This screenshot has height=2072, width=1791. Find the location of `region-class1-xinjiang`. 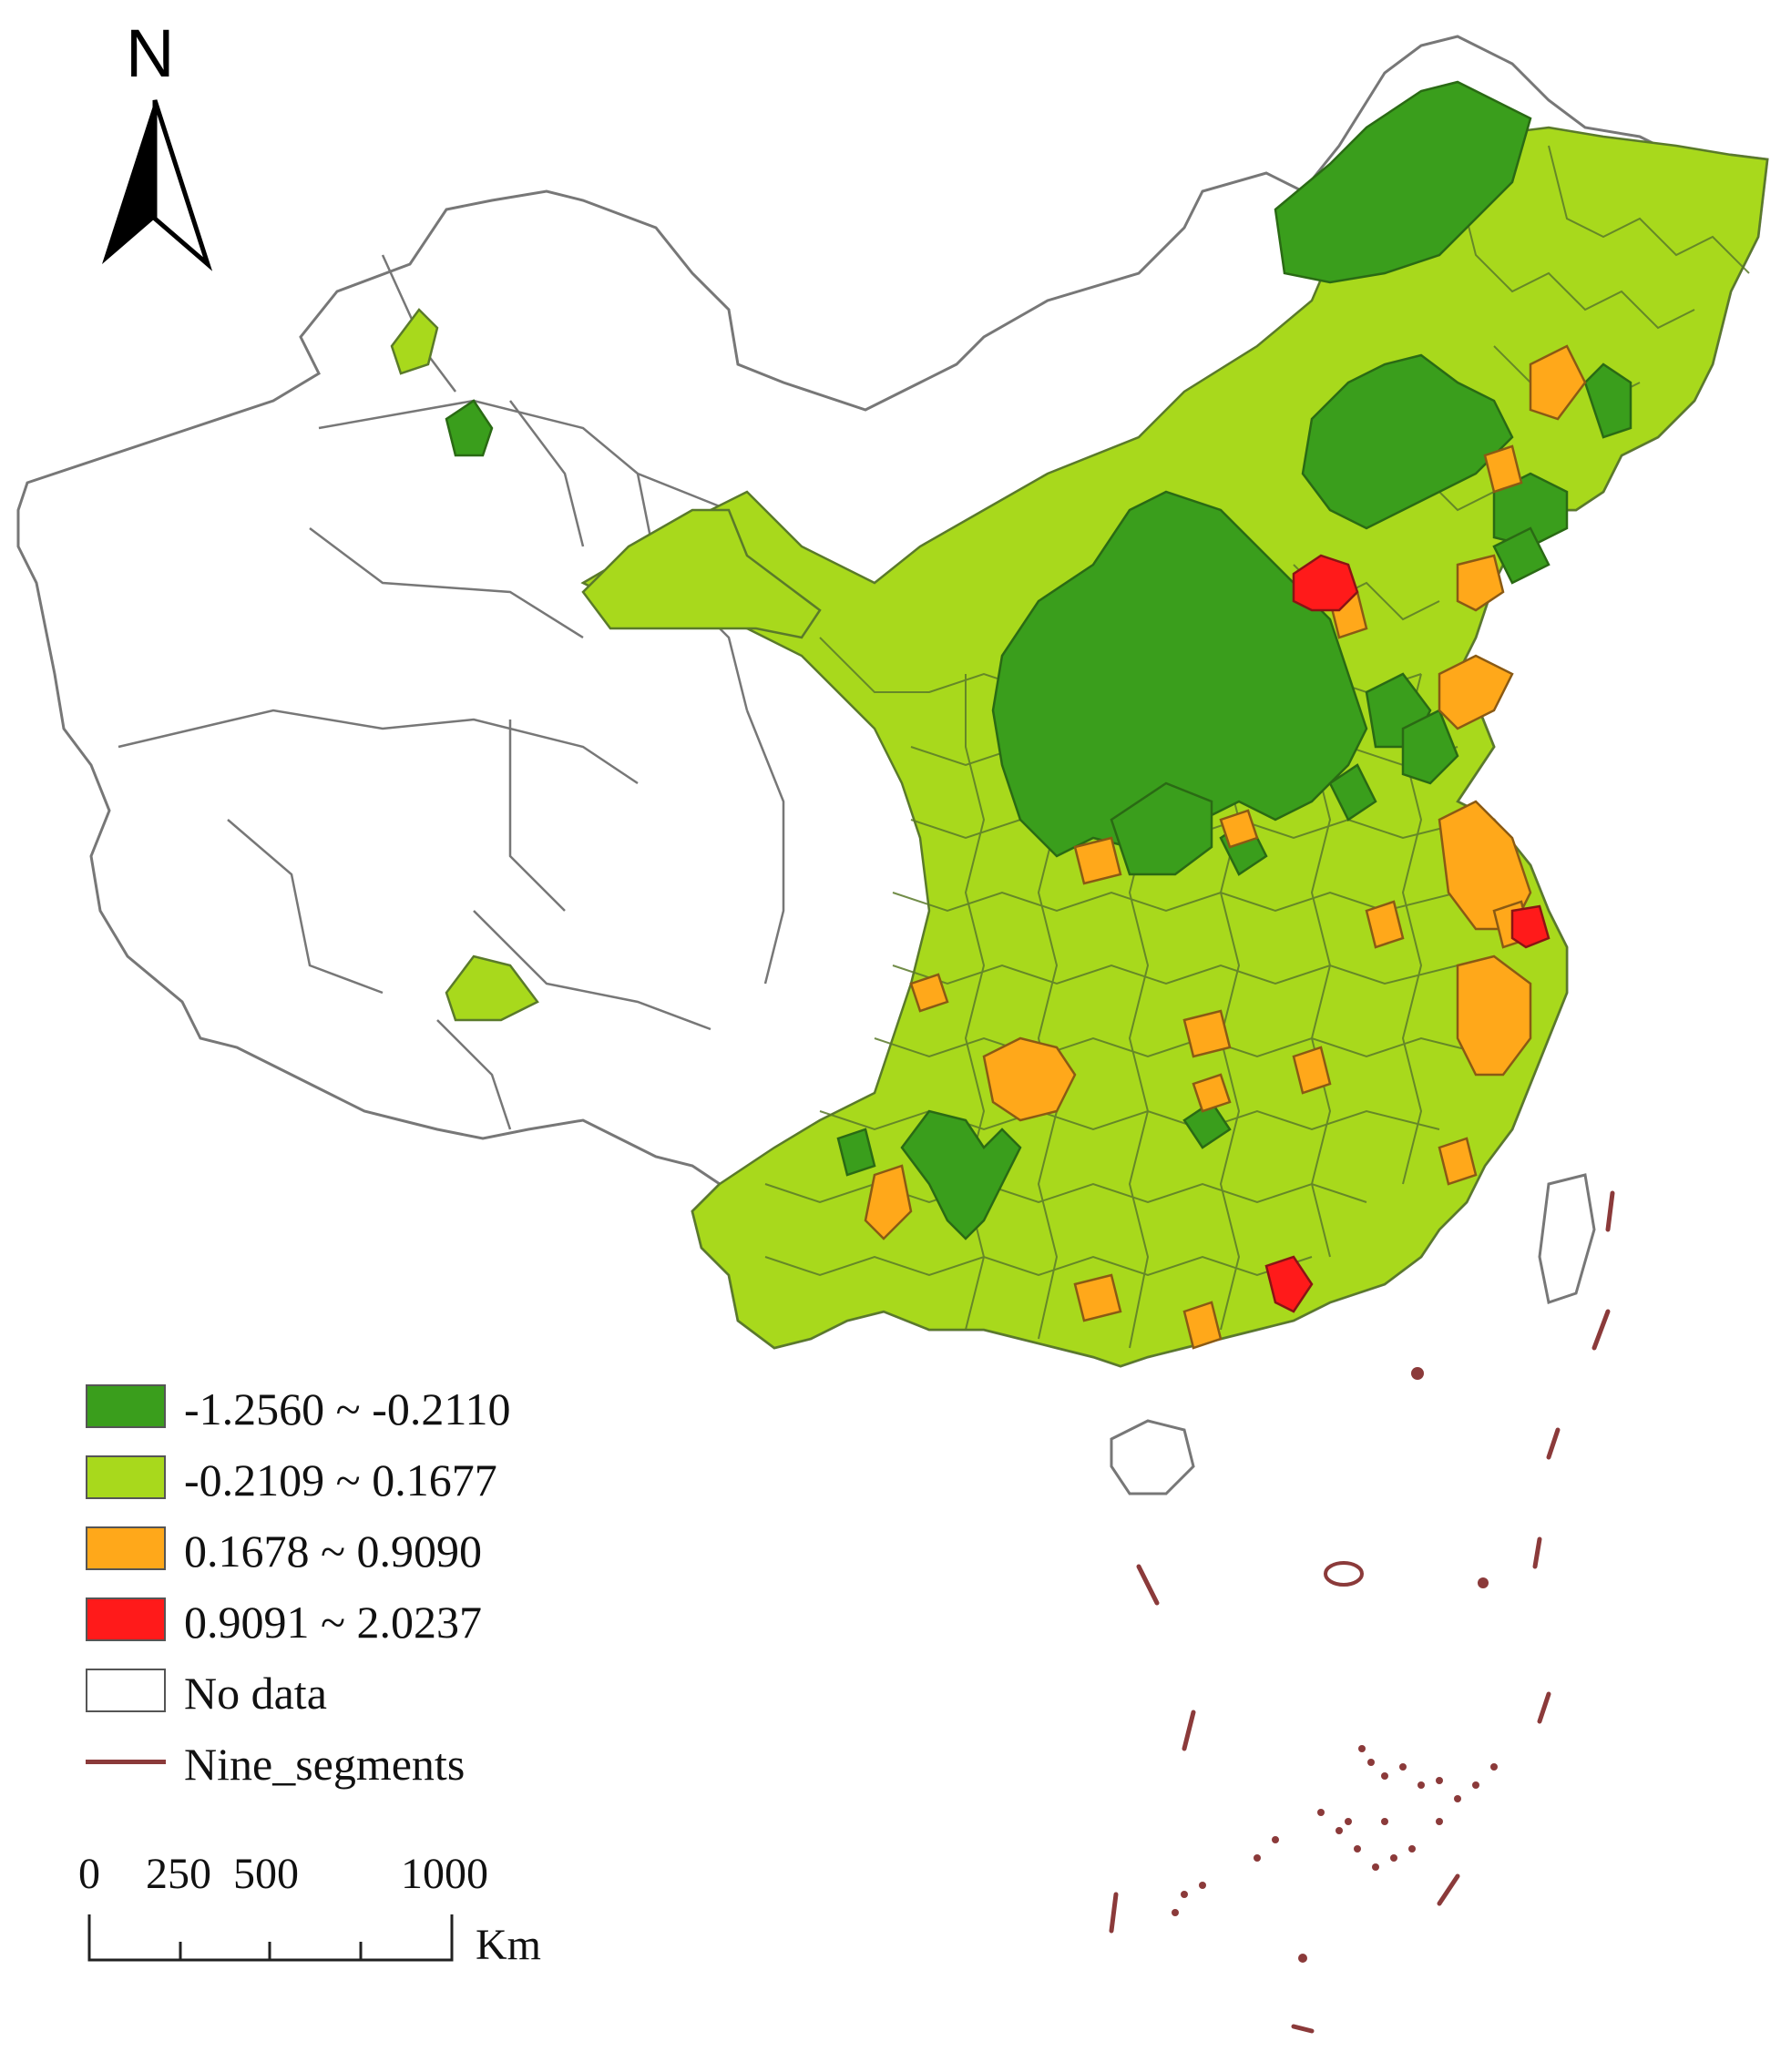

region-class1-xinjiang is located at coordinates (469, 428).